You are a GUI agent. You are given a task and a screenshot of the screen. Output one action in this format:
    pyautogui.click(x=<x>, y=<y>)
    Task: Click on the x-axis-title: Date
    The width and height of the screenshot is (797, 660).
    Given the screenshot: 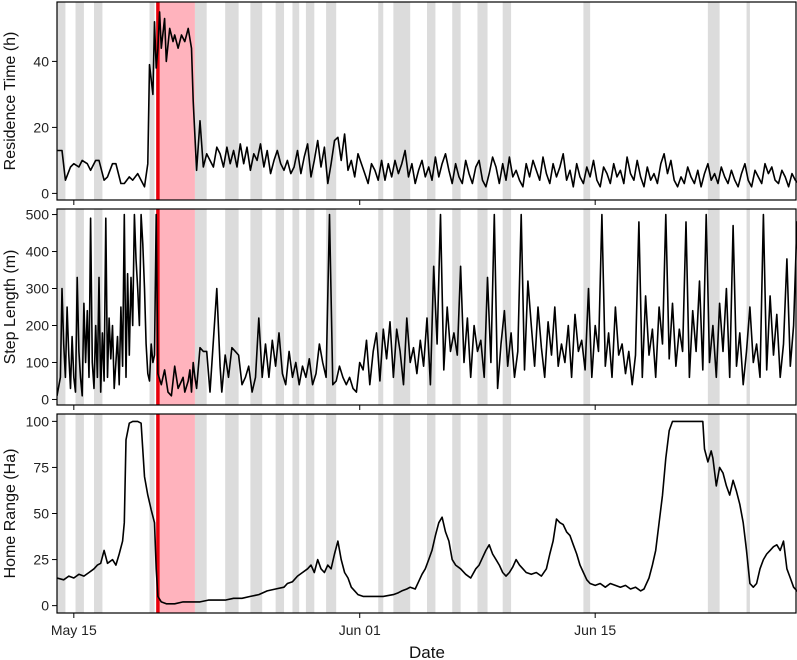 What is the action you would take?
    pyautogui.click(x=427, y=651)
    